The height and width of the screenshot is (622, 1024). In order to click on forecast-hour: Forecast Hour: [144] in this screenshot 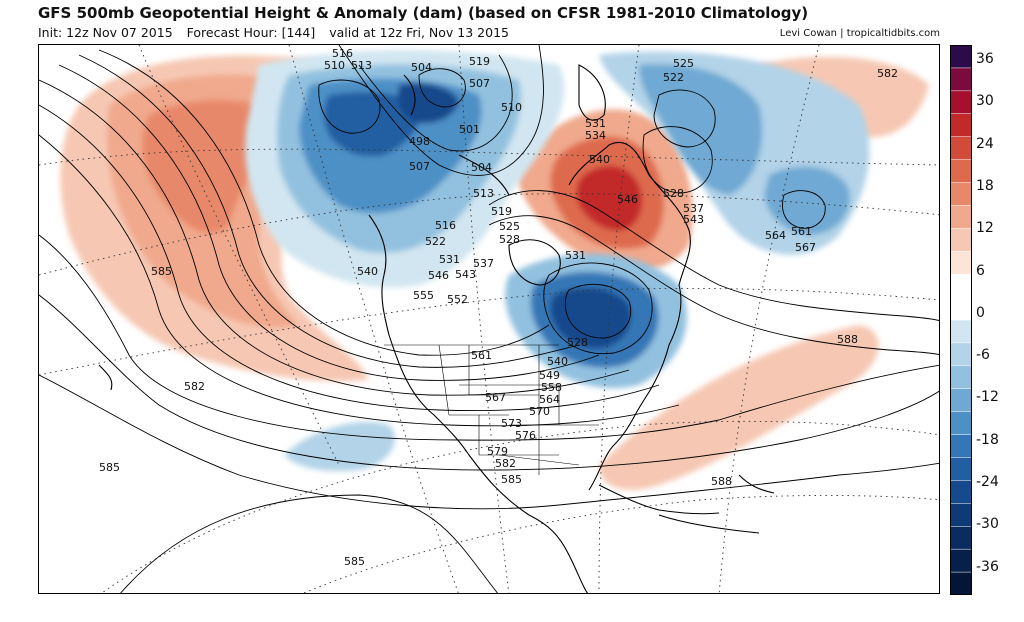, I will do `click(251, 32)`.